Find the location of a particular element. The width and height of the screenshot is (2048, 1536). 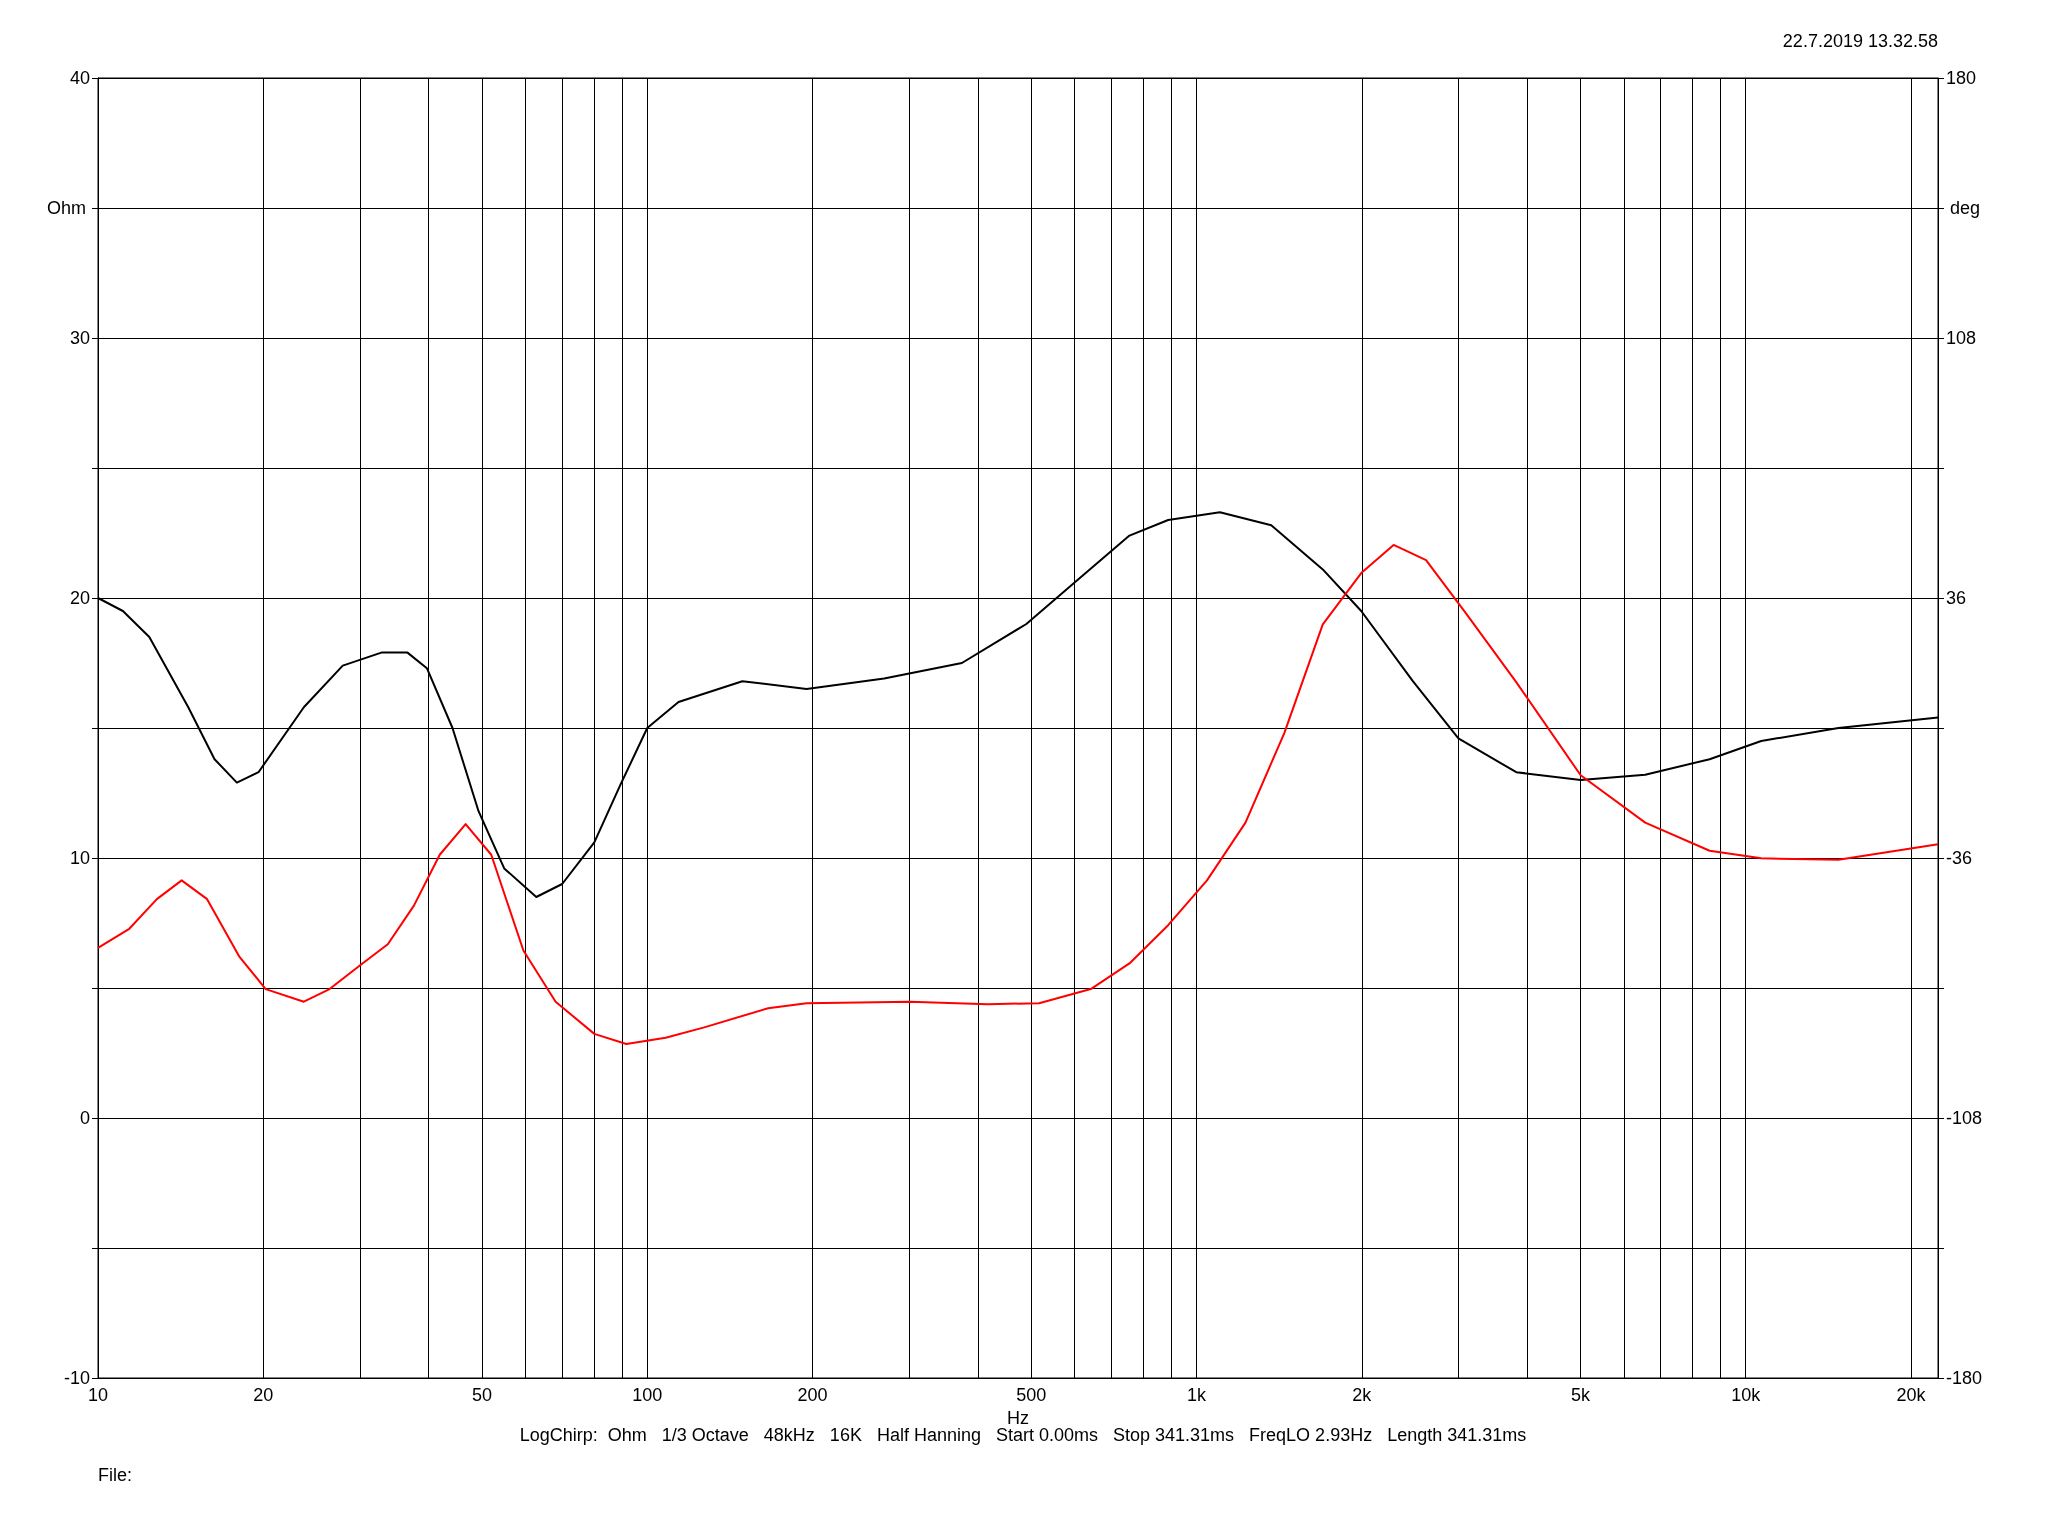

x-tick-label: 1k is located at coordinates (1196, 1395).